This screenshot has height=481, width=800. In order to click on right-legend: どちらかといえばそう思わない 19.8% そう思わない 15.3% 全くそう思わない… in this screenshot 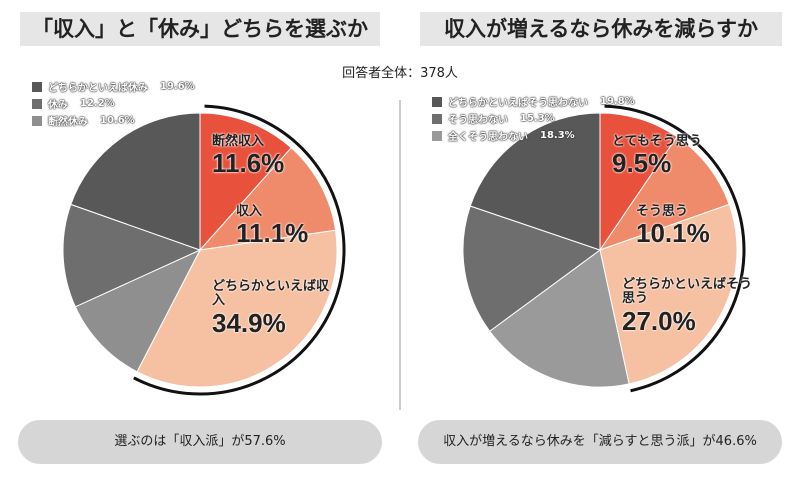, I will do `click(533, 118)`.